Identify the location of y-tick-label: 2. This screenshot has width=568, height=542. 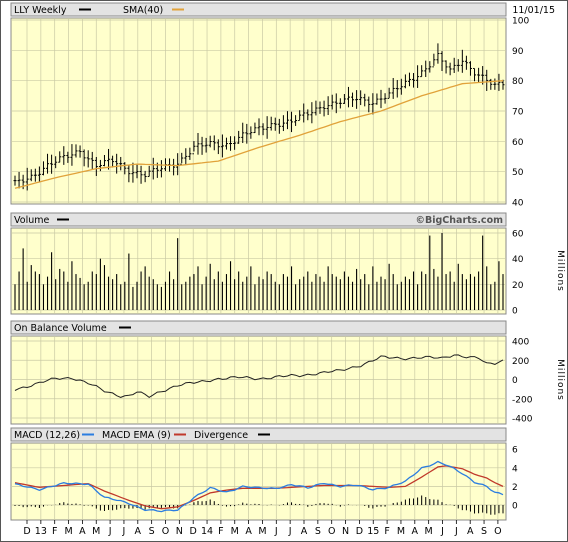
(515, 488).